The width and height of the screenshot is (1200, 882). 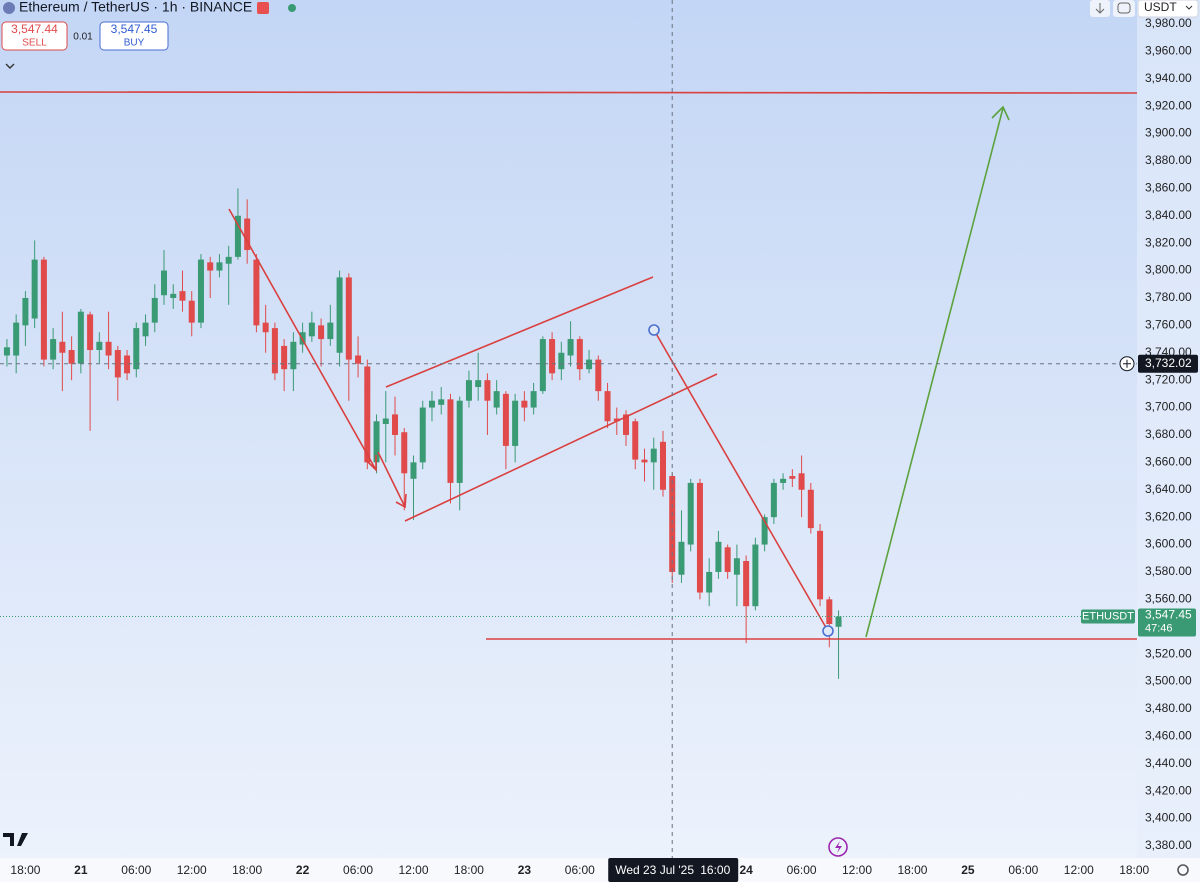 What do you see at coordinates (1168, 325) in the screenshot?
I see `y-tick-label: 3,760.00` at bounding box center [1168, 325].